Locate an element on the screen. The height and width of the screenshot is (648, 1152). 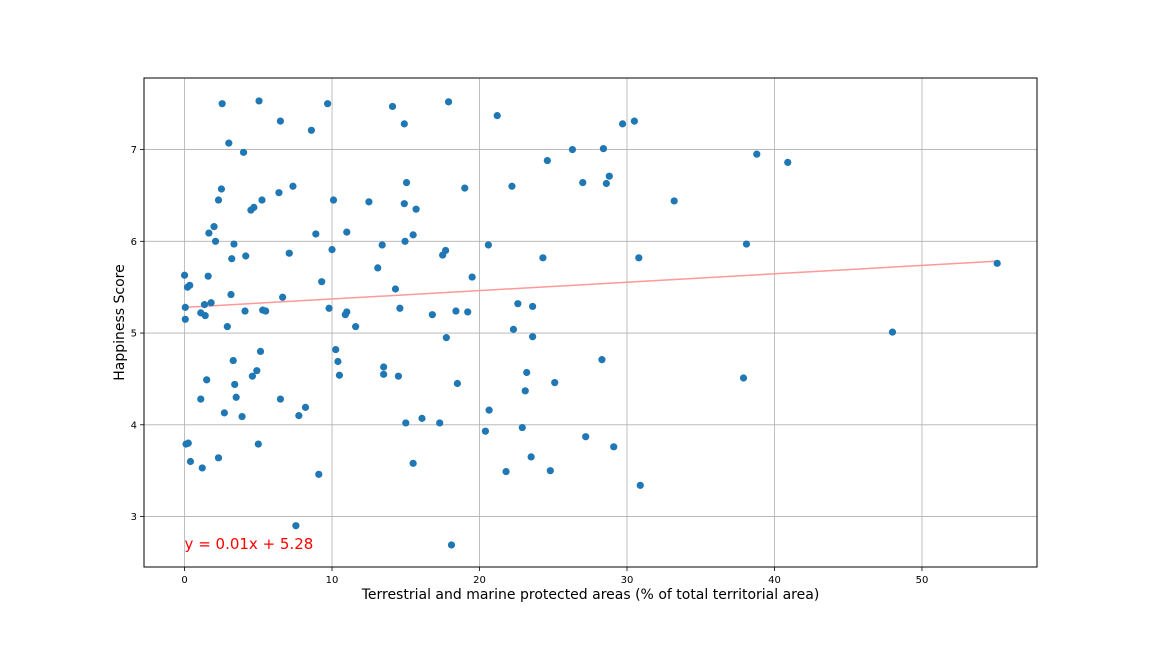
trendline-layer is located at coordinates (590, 284).